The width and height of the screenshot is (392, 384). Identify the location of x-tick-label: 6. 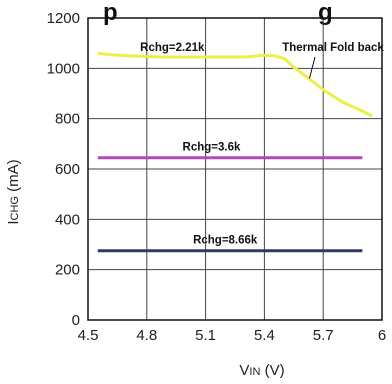
(382, 335).